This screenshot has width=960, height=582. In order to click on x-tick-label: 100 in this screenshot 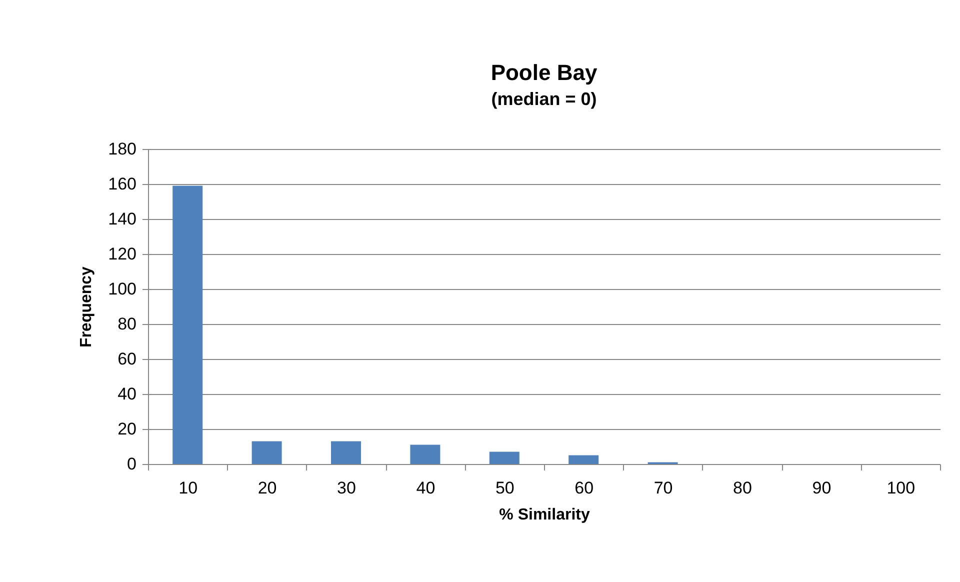, I will do `click(901, 488)`.